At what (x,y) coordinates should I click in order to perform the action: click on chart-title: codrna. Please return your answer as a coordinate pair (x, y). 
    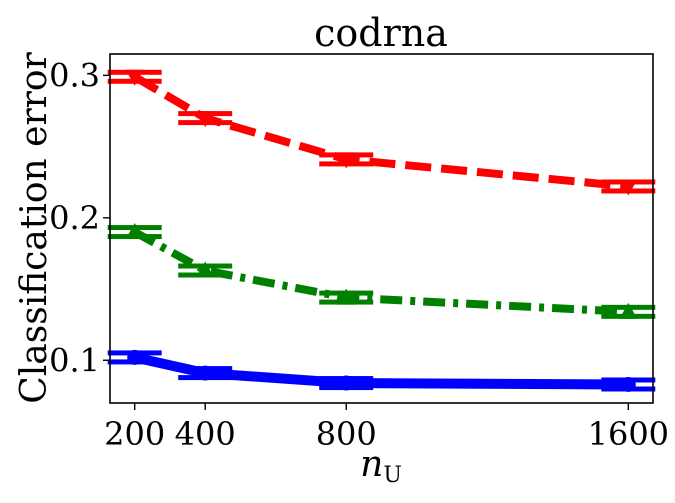
    Looking at the image, I should click on (381, 33).